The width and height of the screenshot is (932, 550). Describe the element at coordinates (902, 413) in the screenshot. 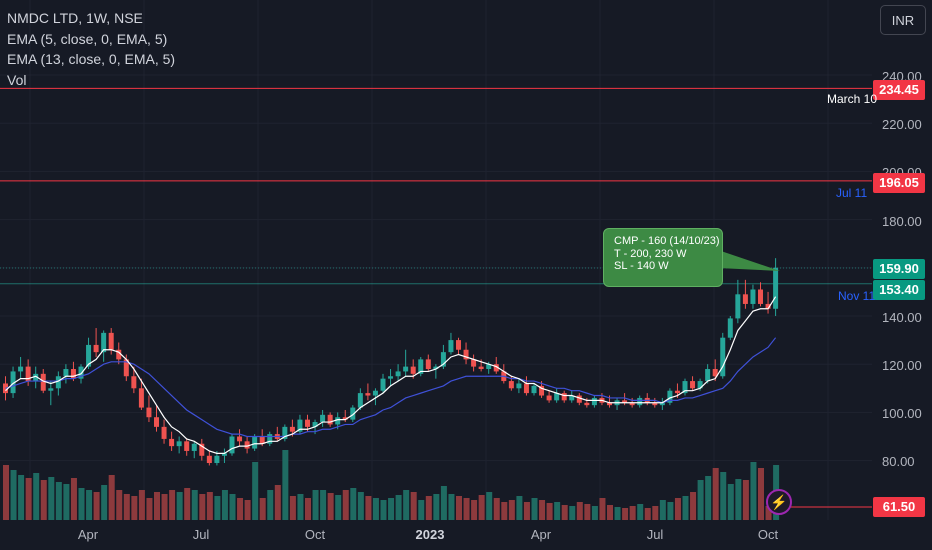

I see `y-tick: 100.00` at that location.